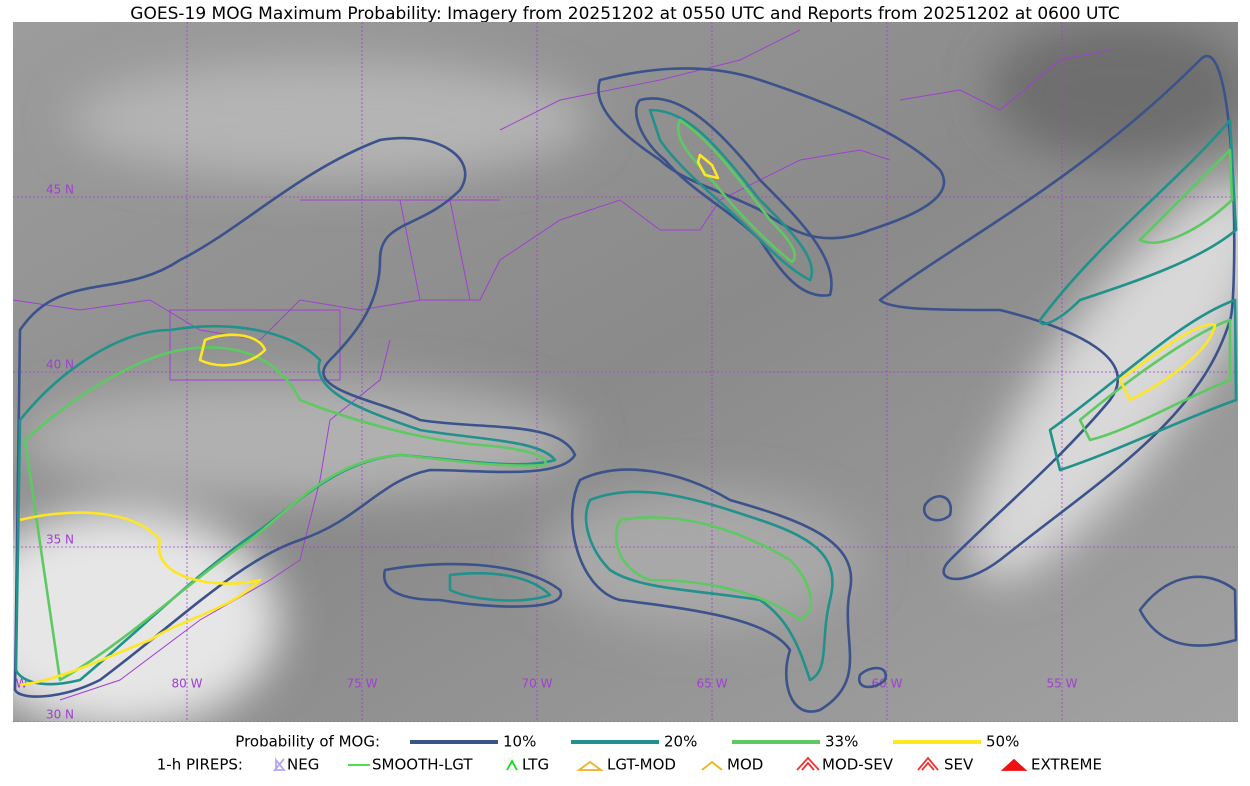  What do you see at coordinates (537, 684) in the screenshot?
I see `longitude-label: 70 W` at bounding box center [537, 684].